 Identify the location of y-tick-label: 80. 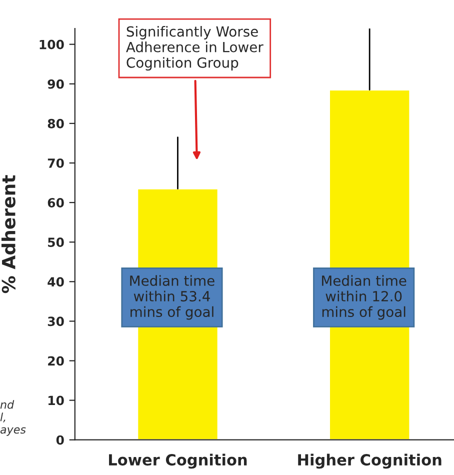
(56, 123).